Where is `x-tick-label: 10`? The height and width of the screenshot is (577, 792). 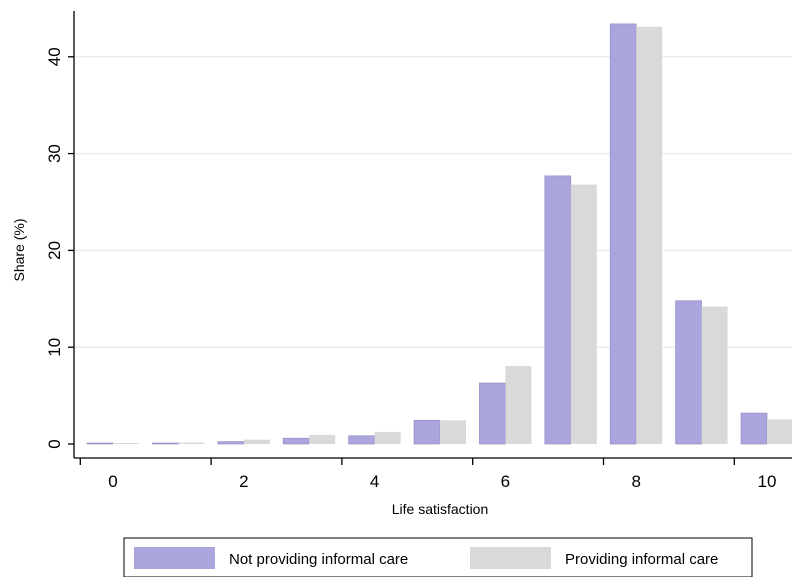
x-tick-label: 10 is located at coordinates (767, 481).